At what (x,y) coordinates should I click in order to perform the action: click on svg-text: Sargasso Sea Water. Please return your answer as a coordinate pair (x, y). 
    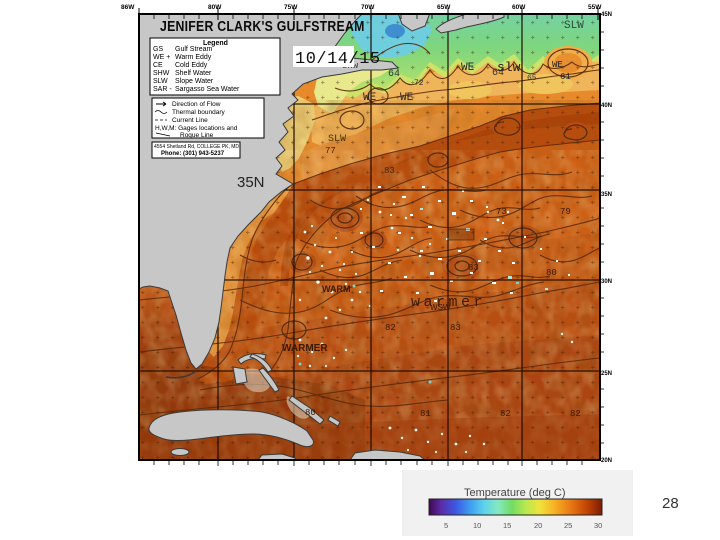
    Looking at the image, I should click on (207, 89).